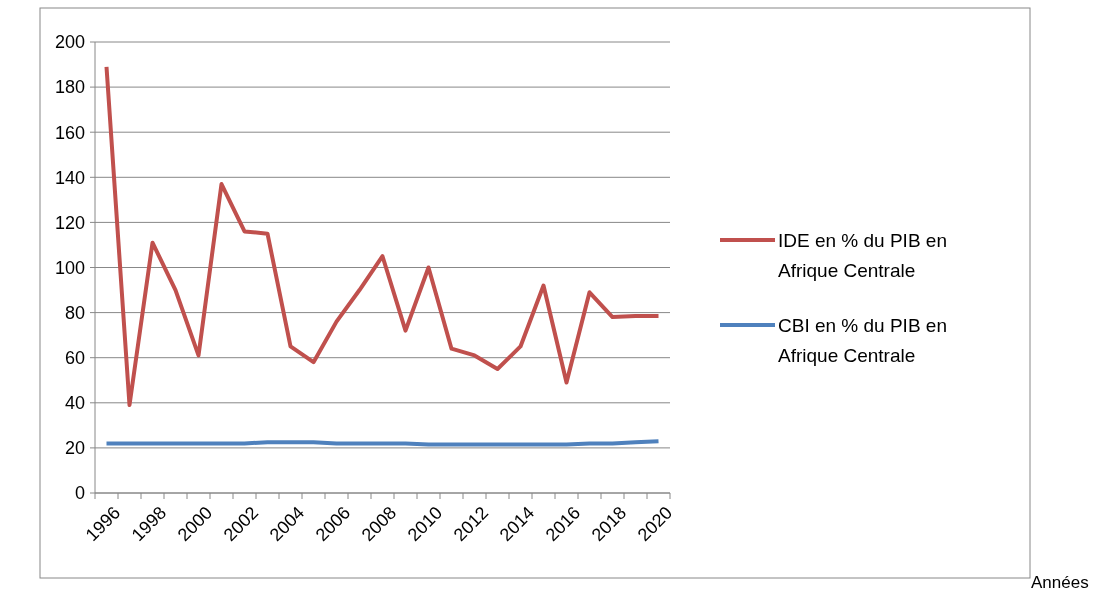  Describe the element at coordinates (69, 87) in the screenshot. I see `y-tick-label: 180` at that location.